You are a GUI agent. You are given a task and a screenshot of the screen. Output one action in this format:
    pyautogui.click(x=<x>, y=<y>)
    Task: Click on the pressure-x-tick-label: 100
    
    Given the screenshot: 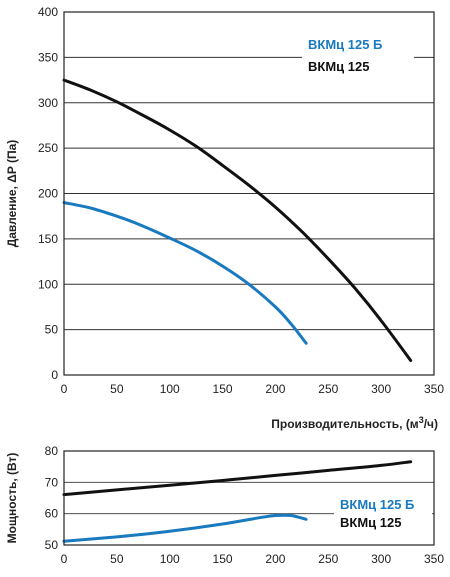 What is the action you would take?
    pyautogui.click(x=170, y=389)
    